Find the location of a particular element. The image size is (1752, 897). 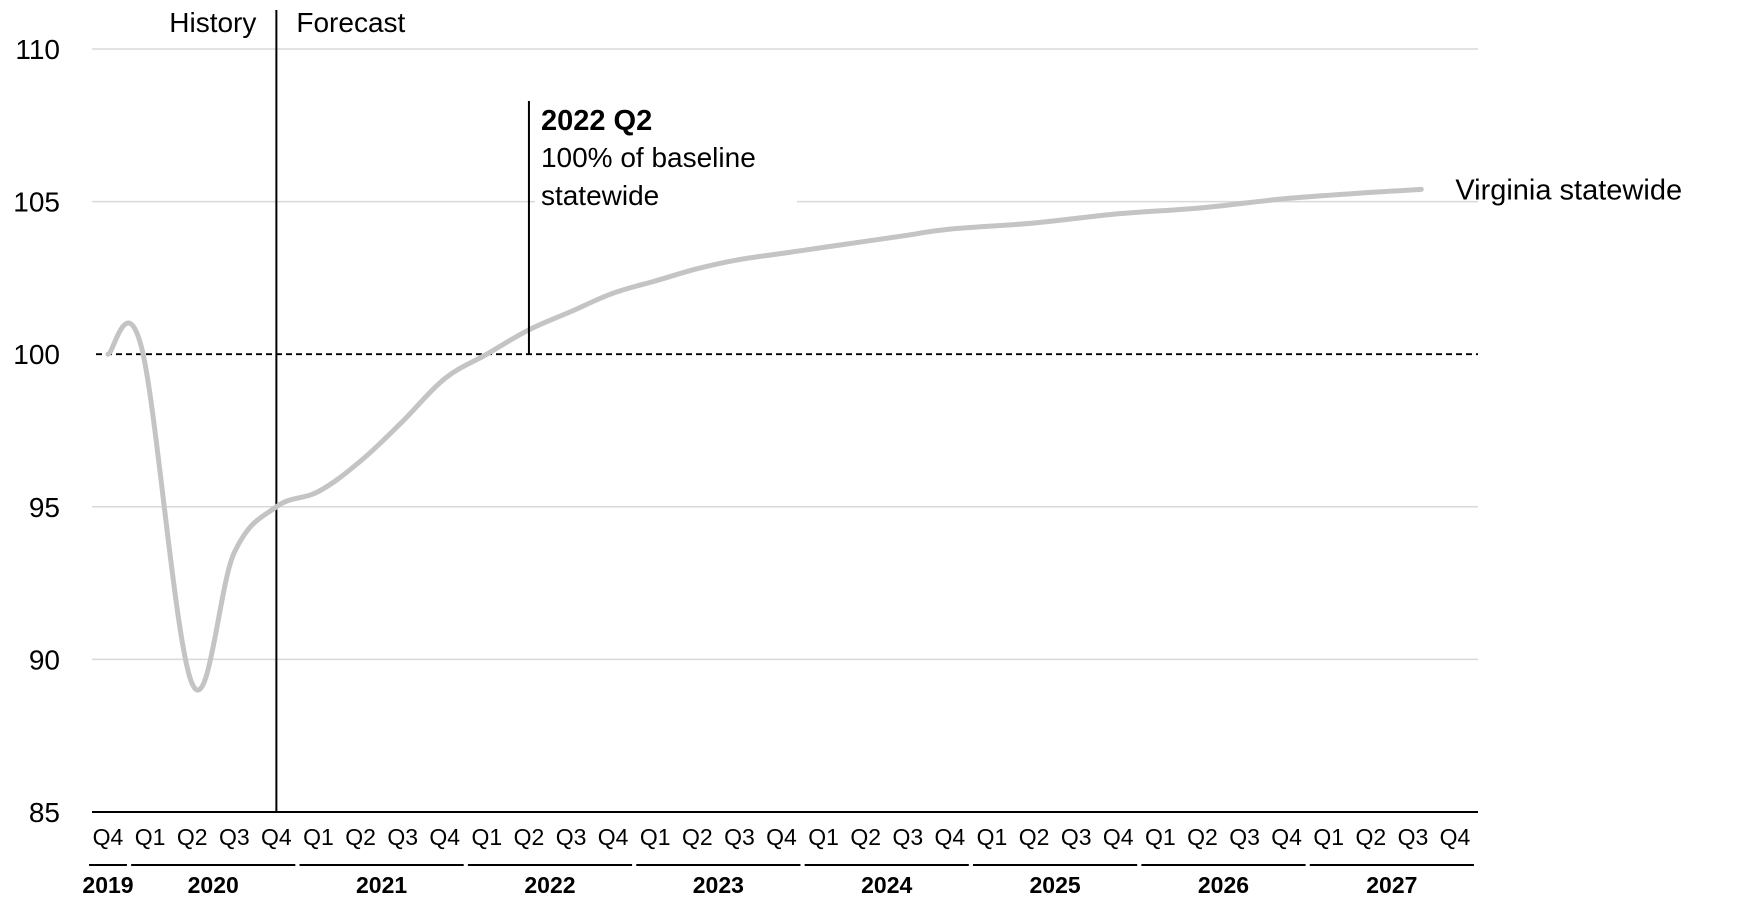

year-label: 2019 is located at coordinates (107, 884).